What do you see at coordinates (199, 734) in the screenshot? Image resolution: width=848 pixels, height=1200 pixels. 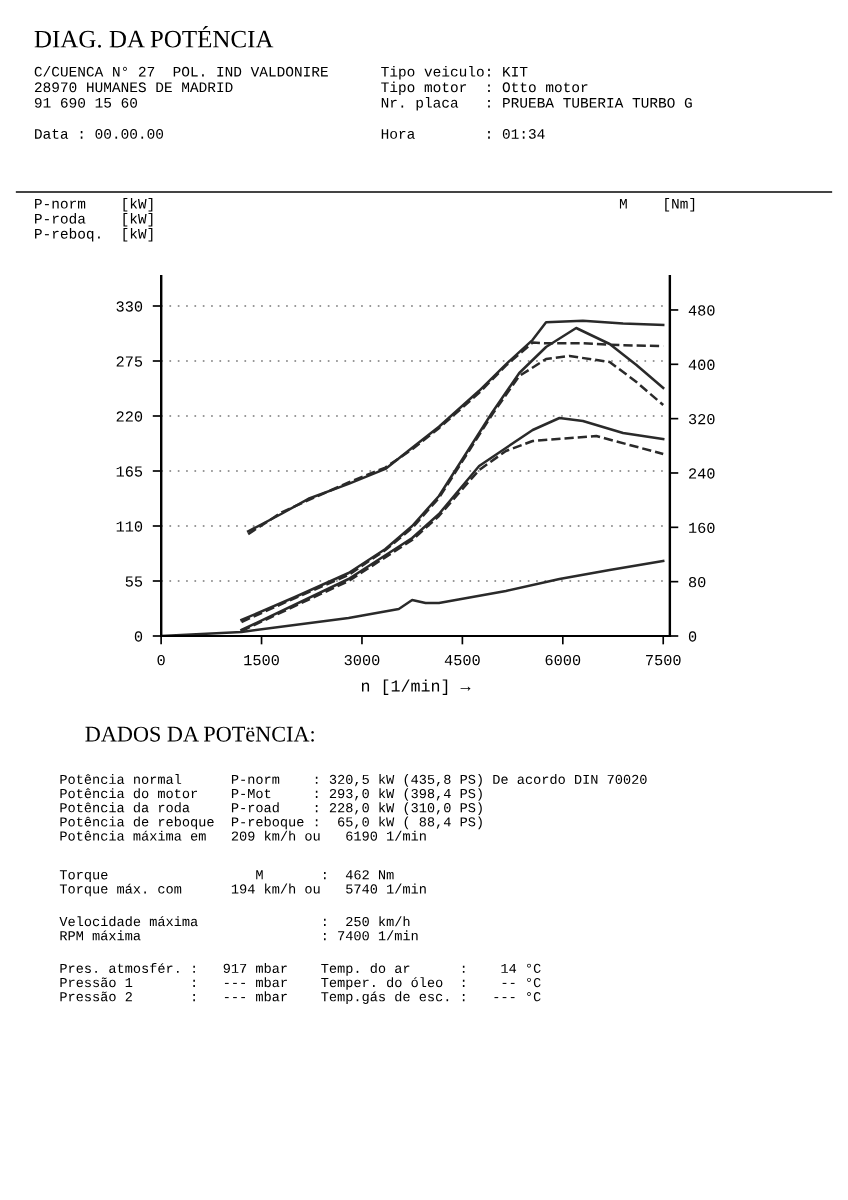 I see `text: DADOS DA POTëNCIA:` at bounding box center [199, 734].